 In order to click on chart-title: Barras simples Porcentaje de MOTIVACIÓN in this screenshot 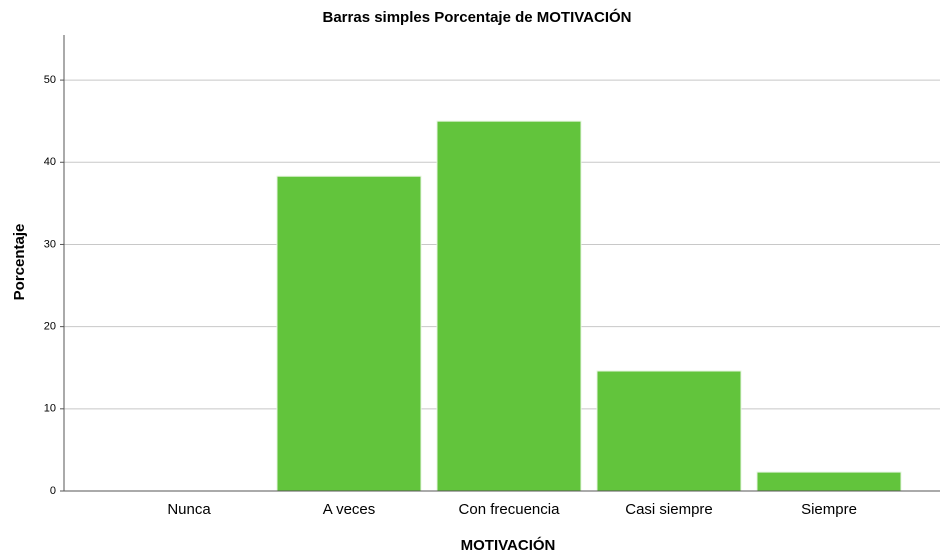, I will do `click(477, 17)`.